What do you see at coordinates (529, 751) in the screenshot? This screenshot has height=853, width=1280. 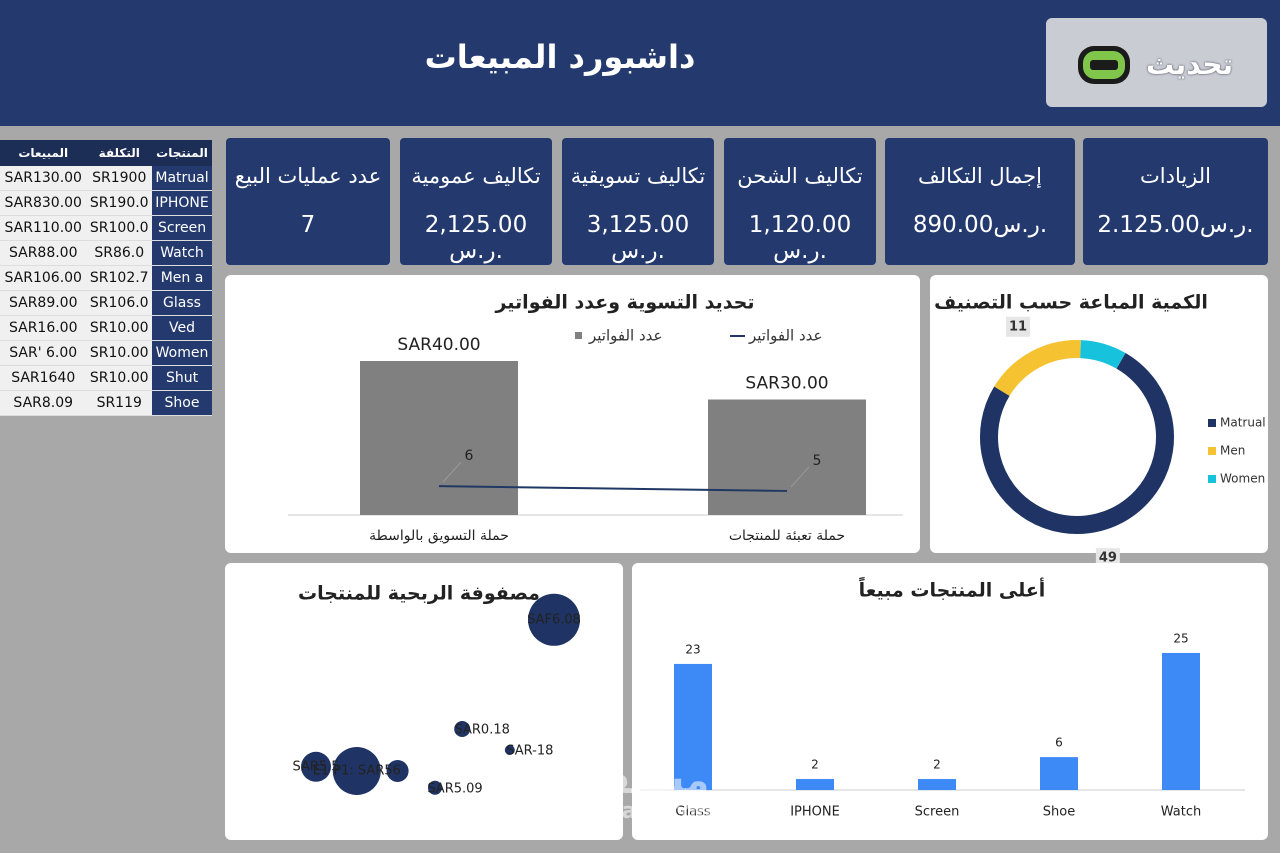 I see `bubble-label: SAR-18` at bounding box center [529, 751].